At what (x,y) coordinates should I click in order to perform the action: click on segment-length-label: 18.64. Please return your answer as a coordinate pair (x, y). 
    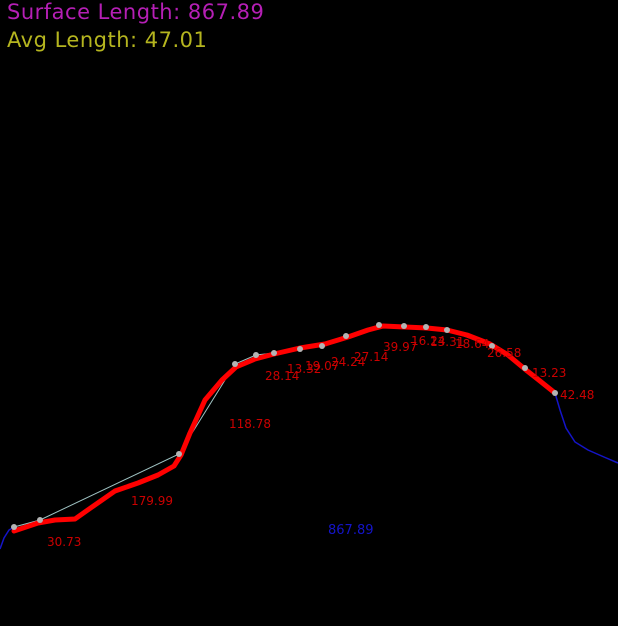
    Looking at the image, I should click on (472, 344).